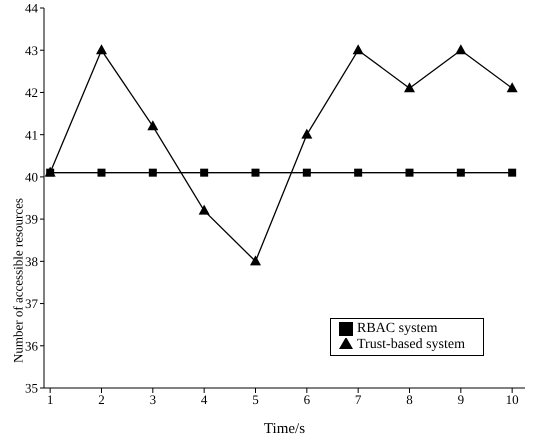 The height and width of the screenshot is (441, 560). Describe the element at coordinates (512, 400) in the screenshot. I see `x-tick-label: 10` at that location.